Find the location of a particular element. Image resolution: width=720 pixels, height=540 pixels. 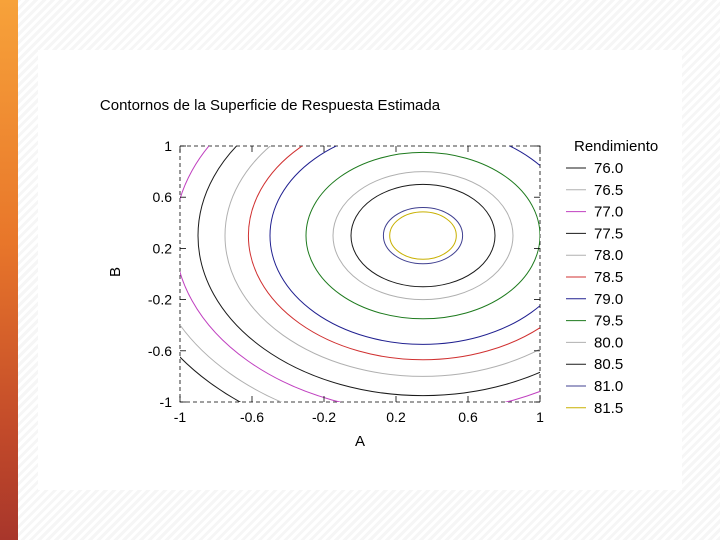

x-tick-label: -1 is located at coordinates (180, 417).